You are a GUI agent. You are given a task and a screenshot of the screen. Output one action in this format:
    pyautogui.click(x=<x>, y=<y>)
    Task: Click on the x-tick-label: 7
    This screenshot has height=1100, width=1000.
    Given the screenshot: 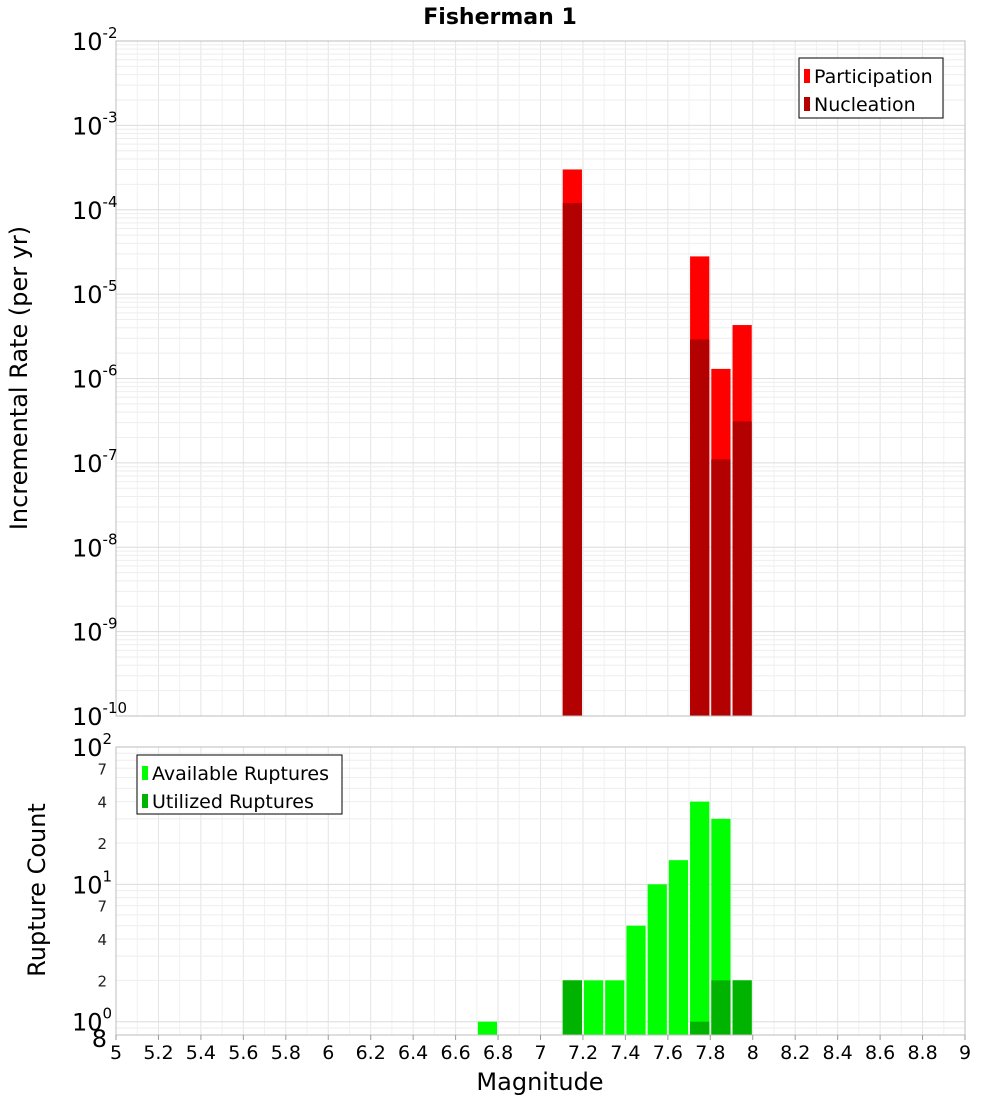 What is the action you would take?
    pyautogui.click(x=540, y=1053)
    